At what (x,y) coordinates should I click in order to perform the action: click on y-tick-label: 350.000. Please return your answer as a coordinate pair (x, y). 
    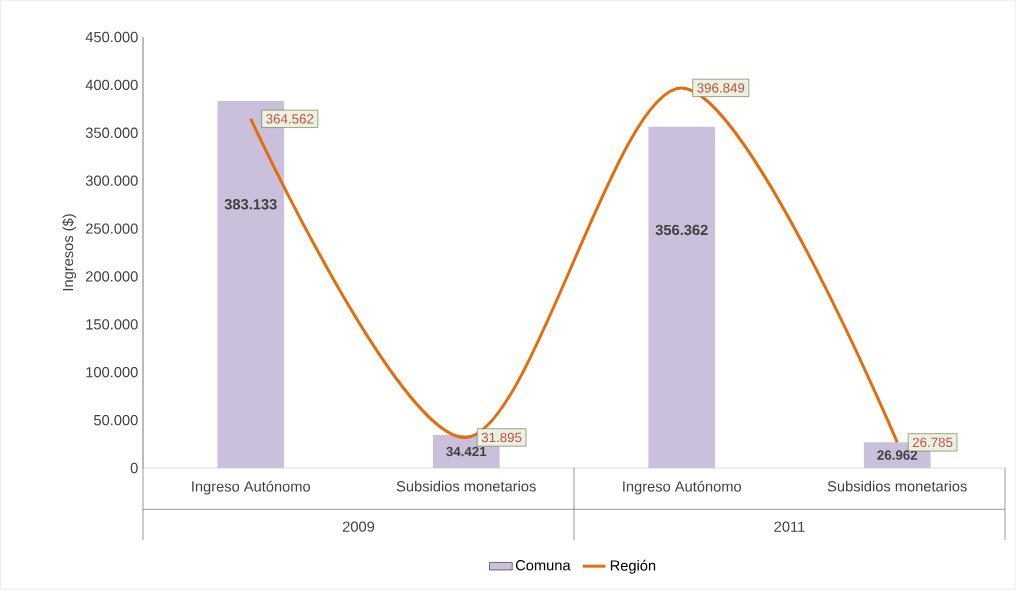
    Looking at the image, I should click on (111, 132).